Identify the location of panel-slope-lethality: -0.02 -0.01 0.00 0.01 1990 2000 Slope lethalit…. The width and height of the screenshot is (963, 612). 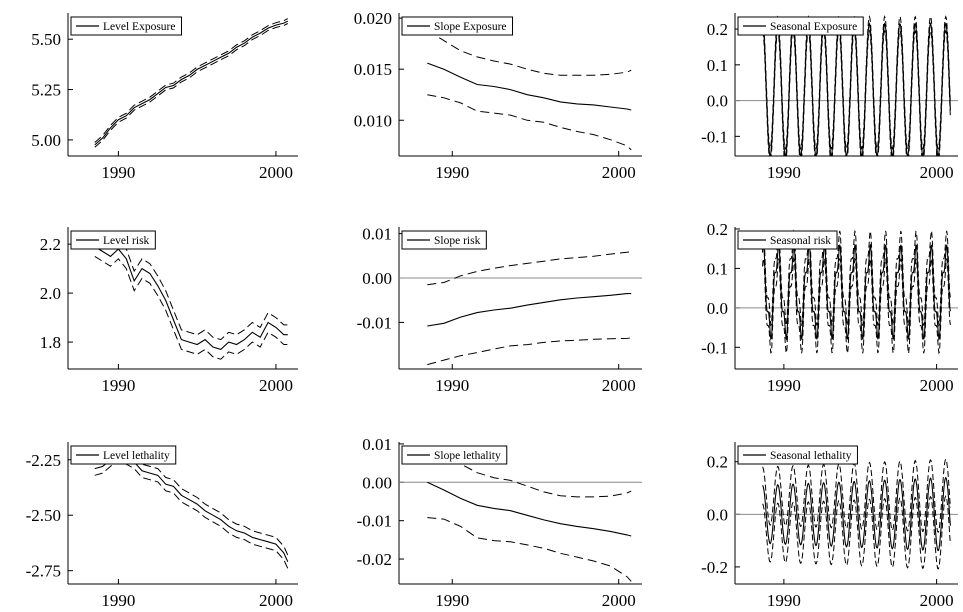
(499, 522).